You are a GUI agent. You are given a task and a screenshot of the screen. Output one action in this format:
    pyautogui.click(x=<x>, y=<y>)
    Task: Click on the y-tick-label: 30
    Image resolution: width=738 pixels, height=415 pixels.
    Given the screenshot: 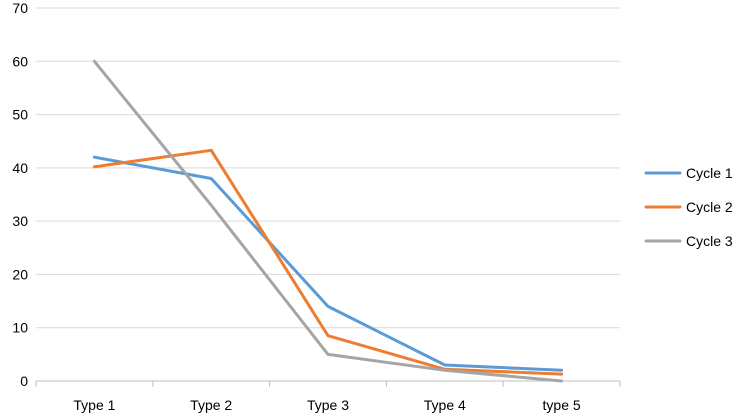 What is the action you would take?
    pyautogui.click(x=20, y=221)
    